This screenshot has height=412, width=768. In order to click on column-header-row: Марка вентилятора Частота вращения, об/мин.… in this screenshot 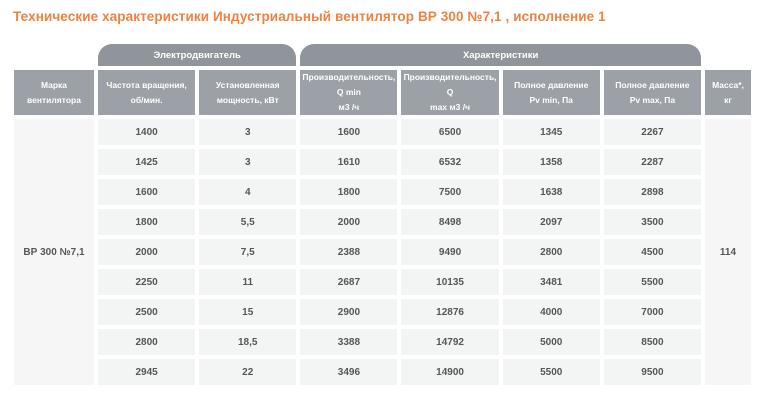, I will do `click(382, 92)`.